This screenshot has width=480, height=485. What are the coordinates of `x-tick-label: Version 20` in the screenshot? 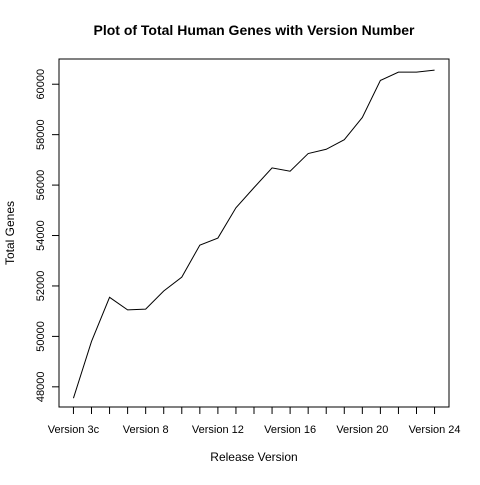 It's located at (362, 430).